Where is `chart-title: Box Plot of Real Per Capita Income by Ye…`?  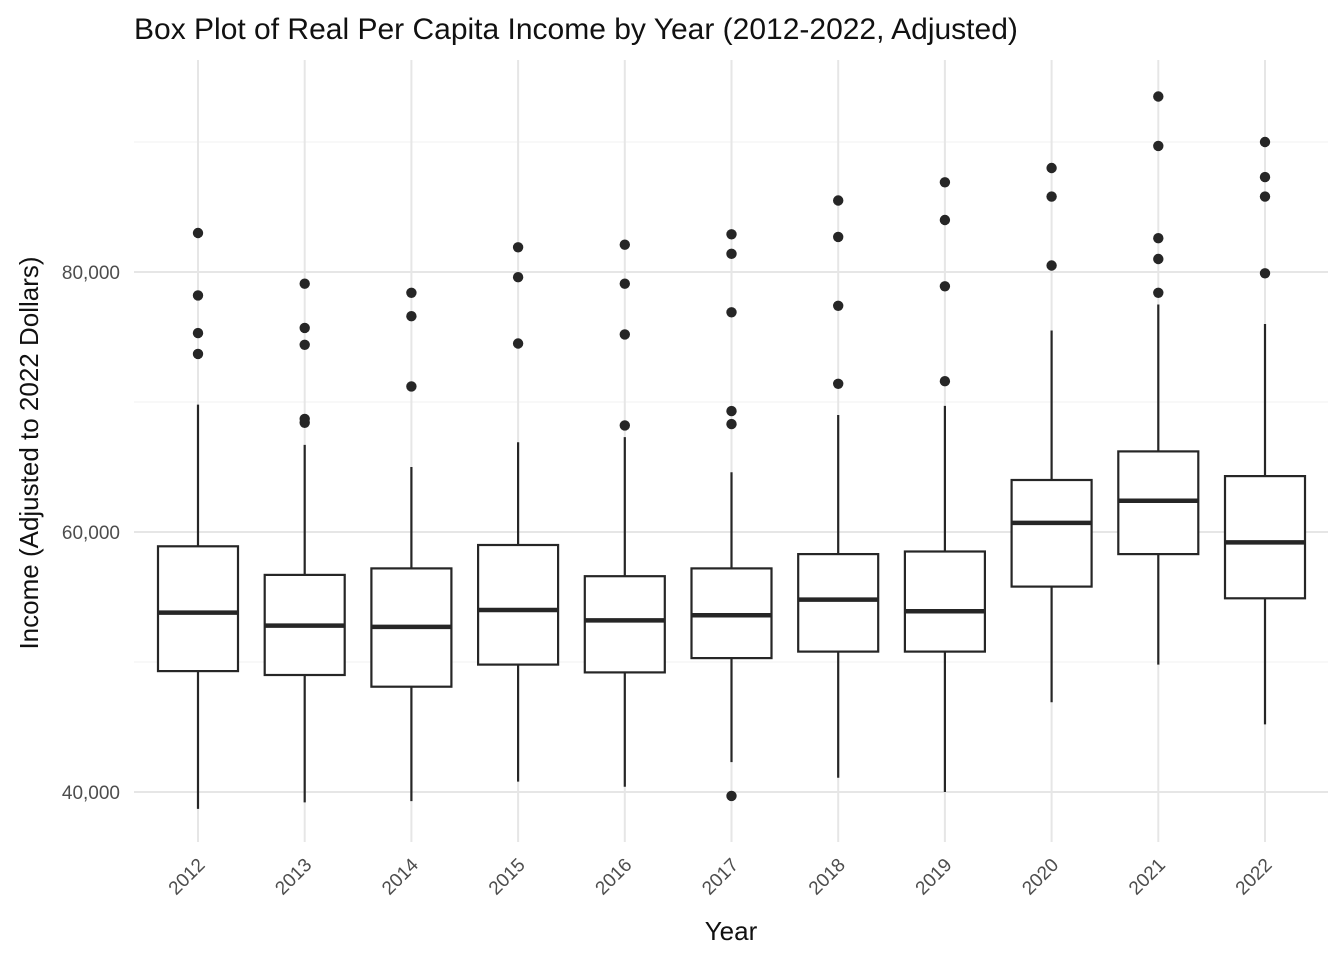
chart-title: Box Plot of Real Per Capita Income by Ye… is located at coordinates (576, 29).